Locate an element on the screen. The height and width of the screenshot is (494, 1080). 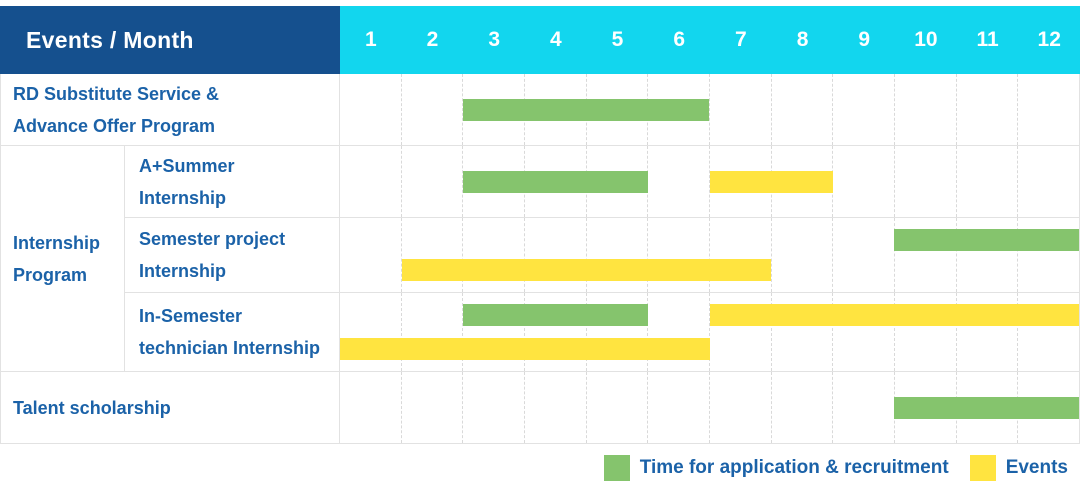
month-header-row: 1 2 3 4 5 6 7 8 9 10 11 12 is located at coordinates (710, 40).